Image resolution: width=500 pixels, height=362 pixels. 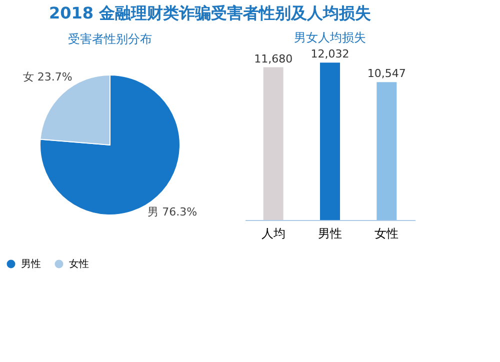 What do you see at coordinates (173, 212) in the screenshot?
I see `data-label: 男 76.3%` at bounding box center [173, 212].